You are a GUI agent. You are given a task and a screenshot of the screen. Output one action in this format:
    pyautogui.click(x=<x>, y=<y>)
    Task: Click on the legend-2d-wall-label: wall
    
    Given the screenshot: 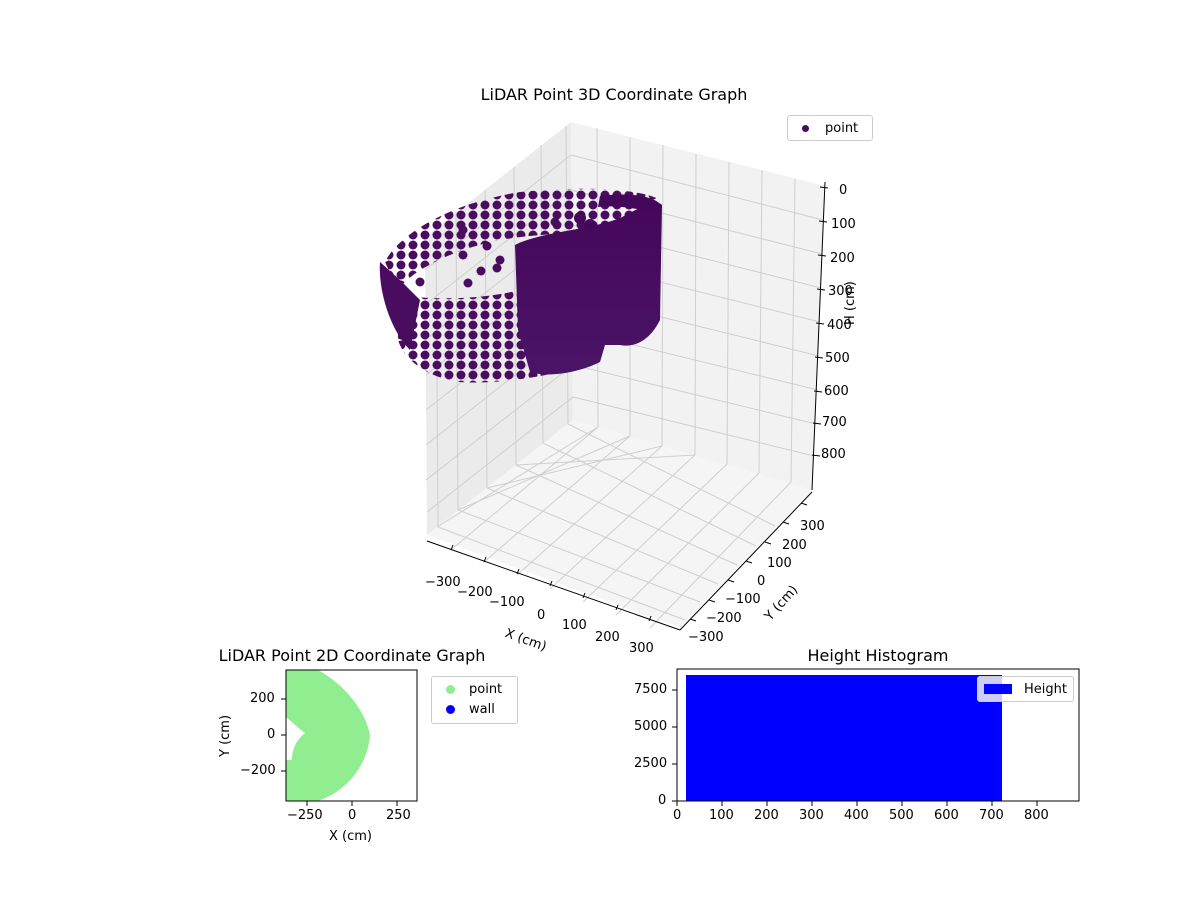 What is the action you would take?
    pyautogui.click(x=482, y=709)
    